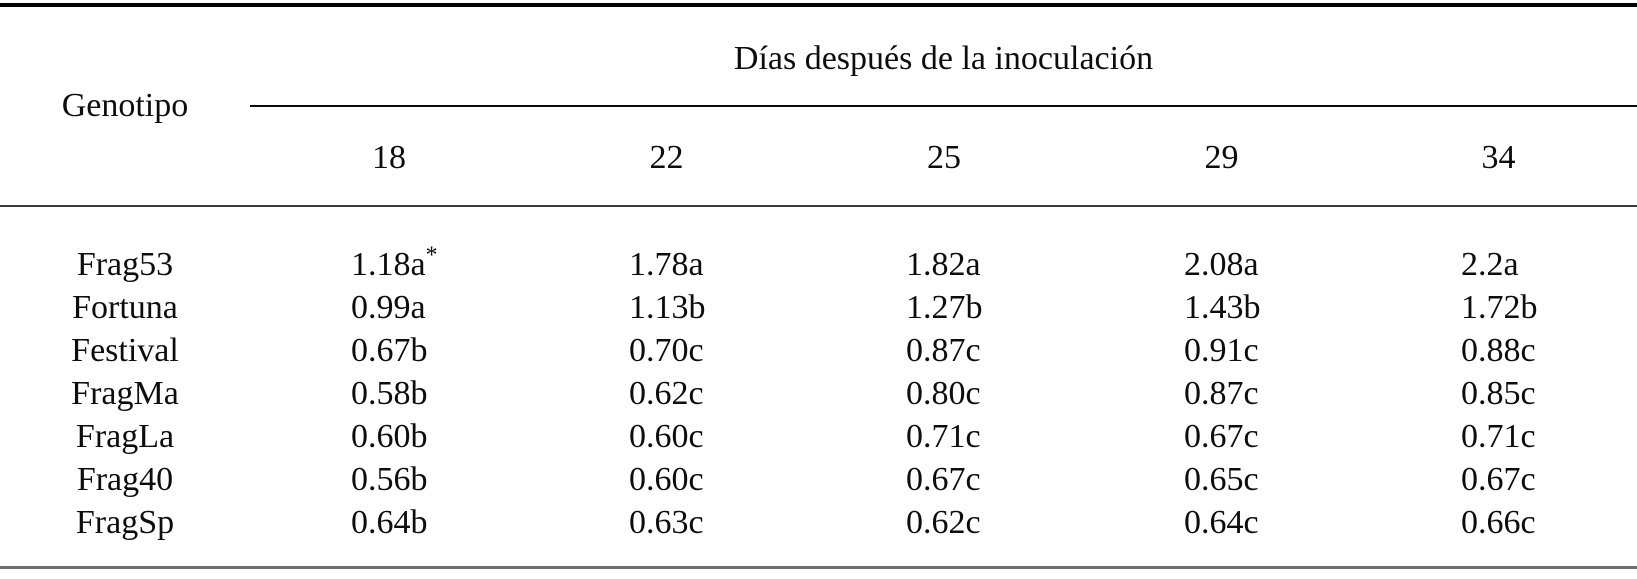  Describe the element at coordinates (666, 436) in the screenshot. I see `cell-fragla-day22: 0.60c` at that location.